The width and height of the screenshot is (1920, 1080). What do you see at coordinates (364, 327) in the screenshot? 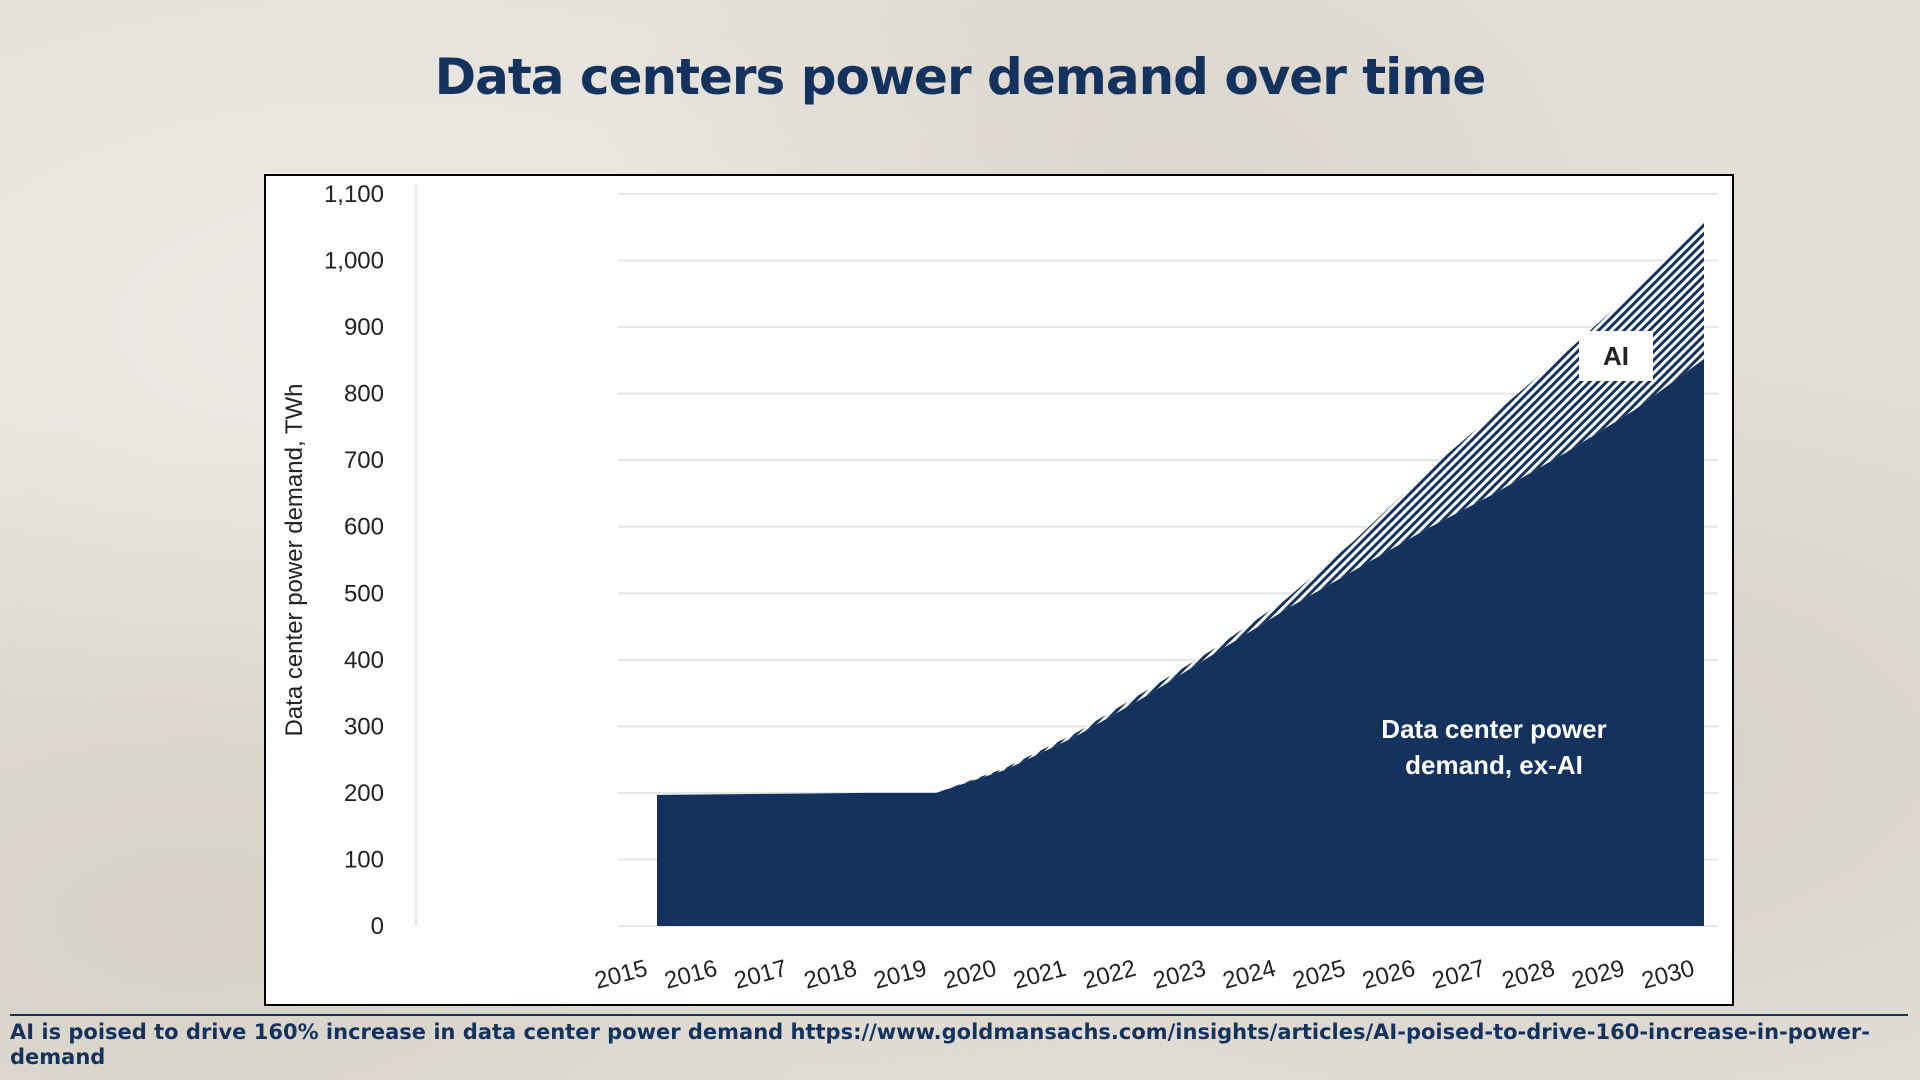
I see `y-tick-label: 900` at bounding box center [364, 327].